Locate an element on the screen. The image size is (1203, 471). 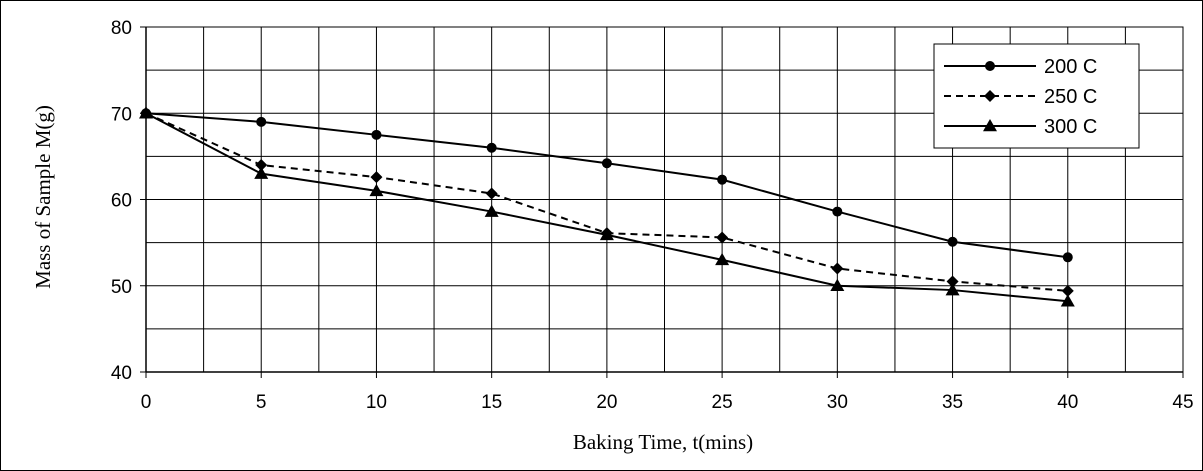
x-axis-title: Baking Time, t(mins) is located at coordinates (663, 442).